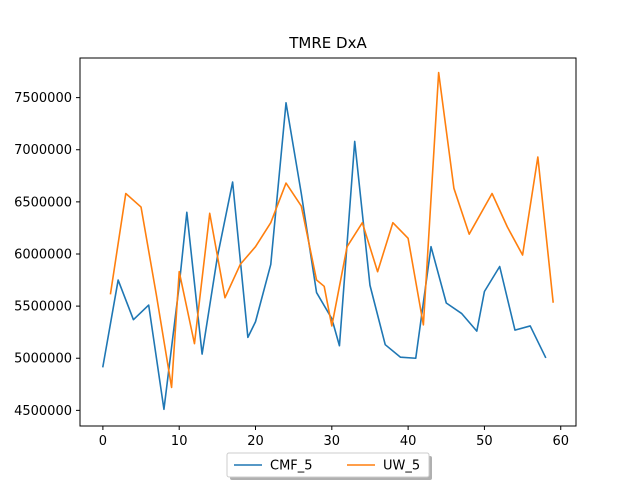  What do you see at coordinates (291, 466) in the screenshot?
I see `legend-label-cmf-5: CMF_5` at bounding box center [291, 466].